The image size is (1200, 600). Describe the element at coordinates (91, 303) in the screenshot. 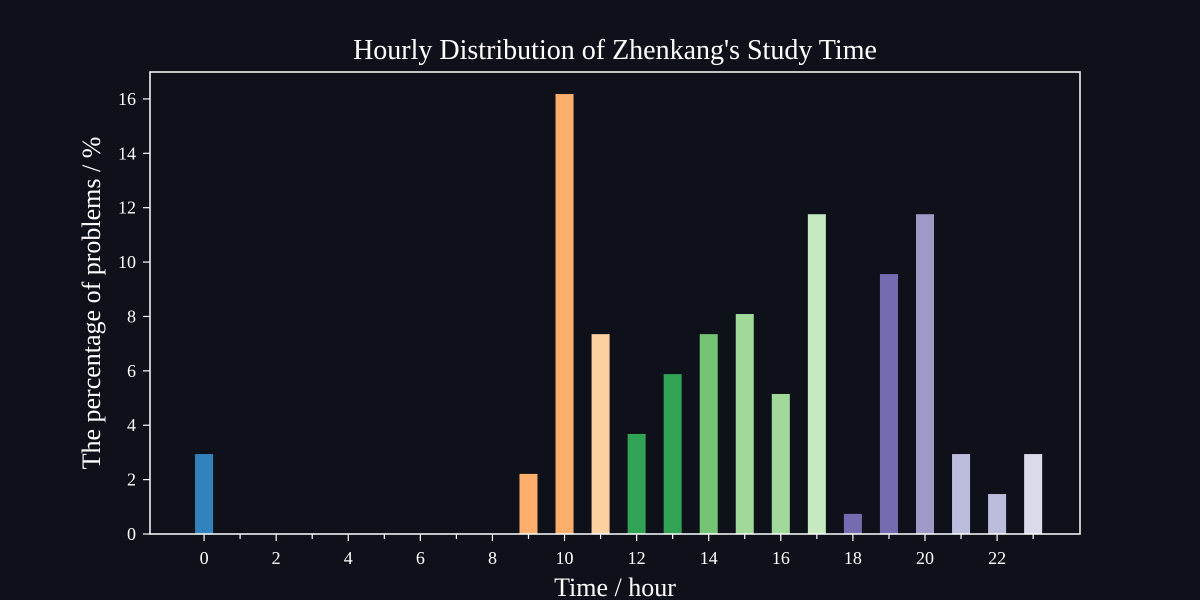

I see `y-axis-label: The percentage of problems / %` at that location.